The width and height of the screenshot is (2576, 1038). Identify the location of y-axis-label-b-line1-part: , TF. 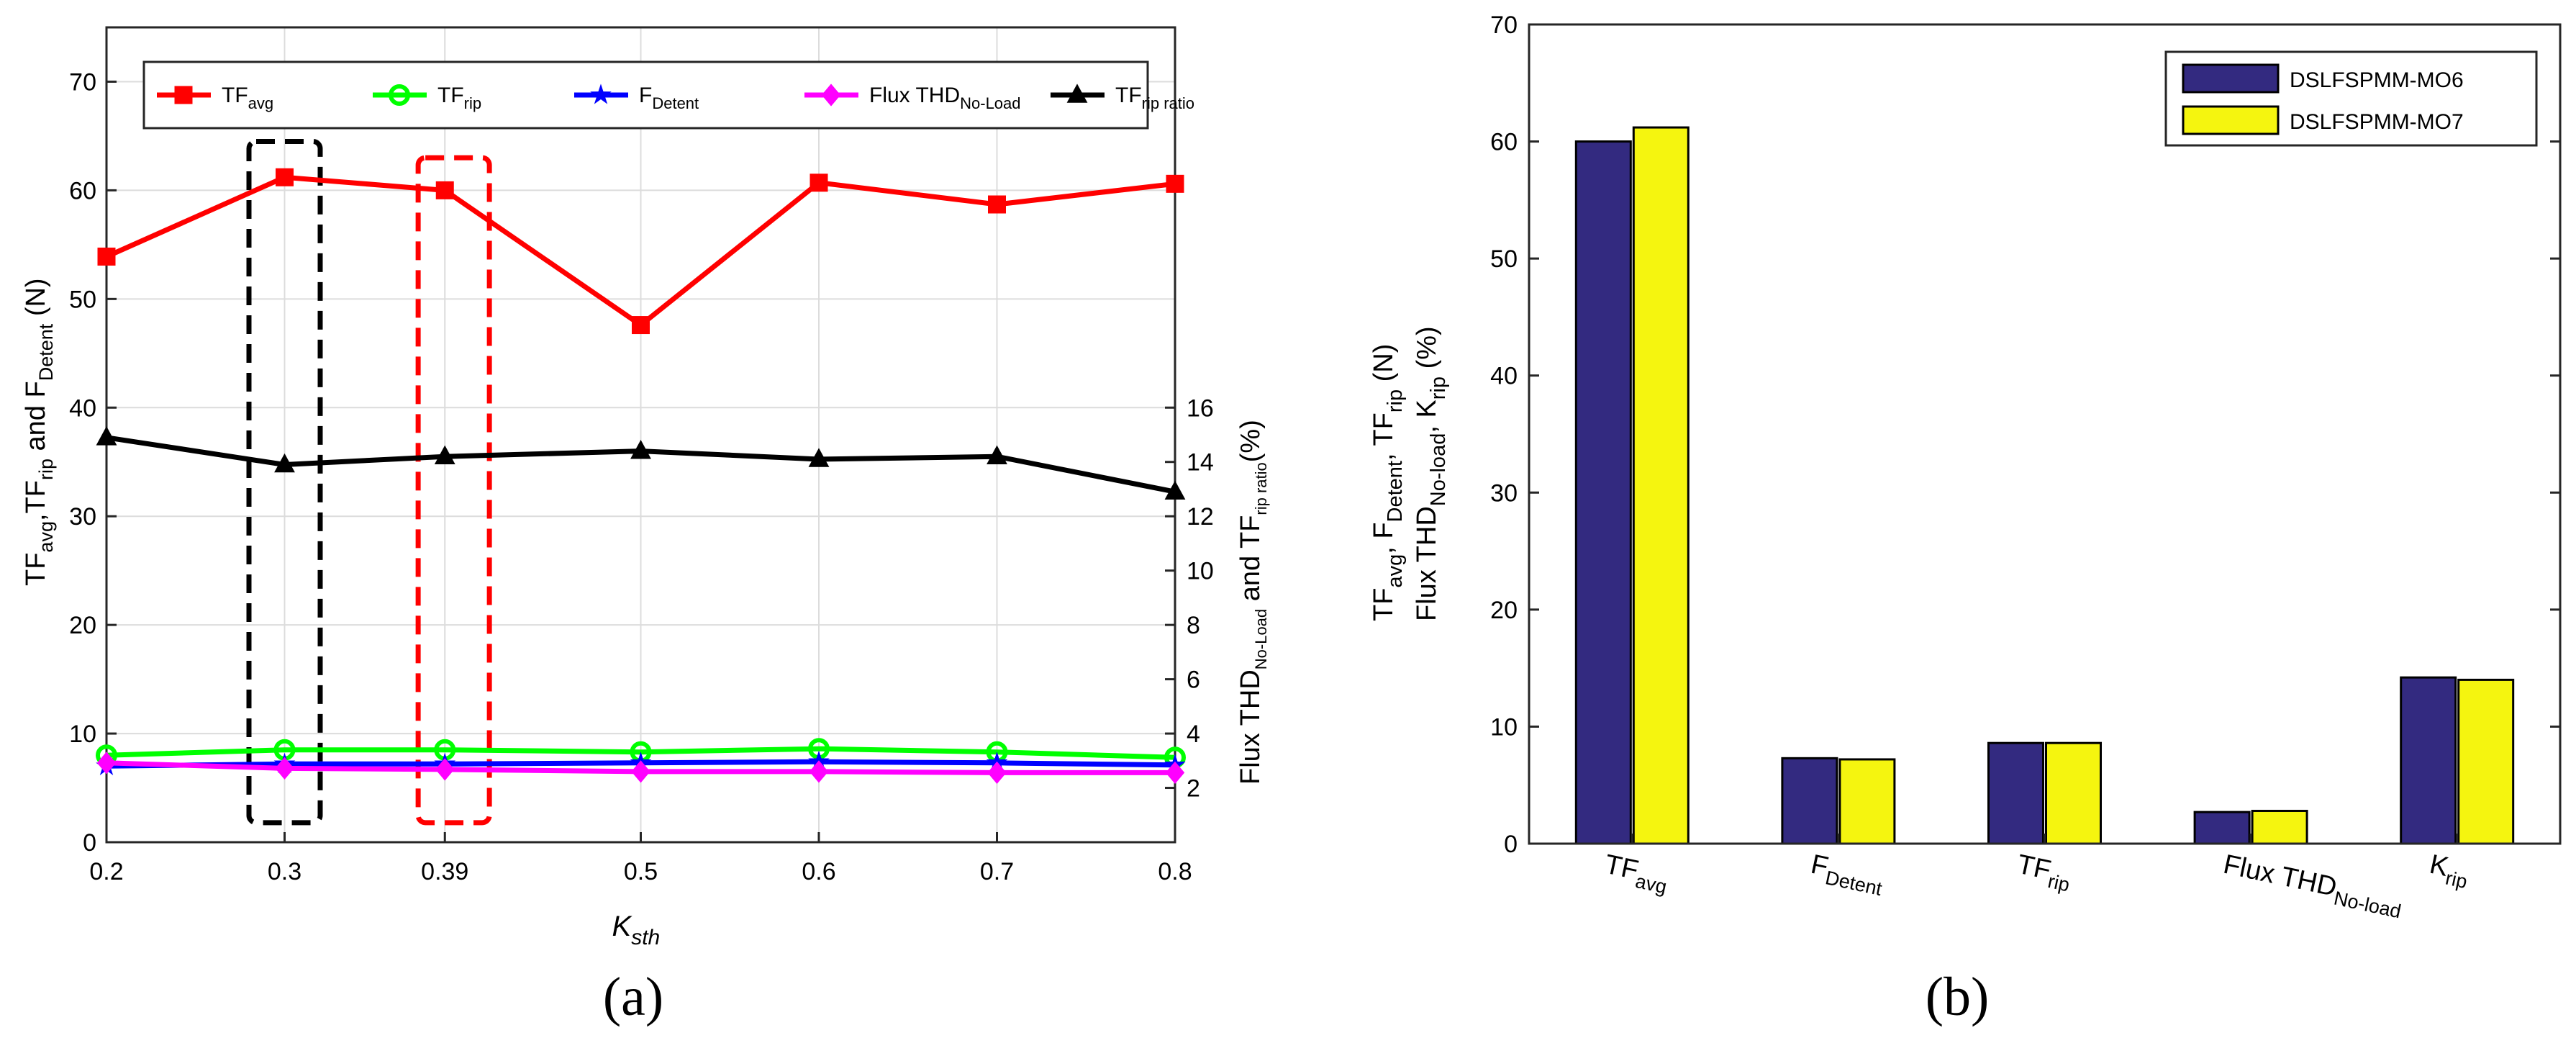
(1384, 436).